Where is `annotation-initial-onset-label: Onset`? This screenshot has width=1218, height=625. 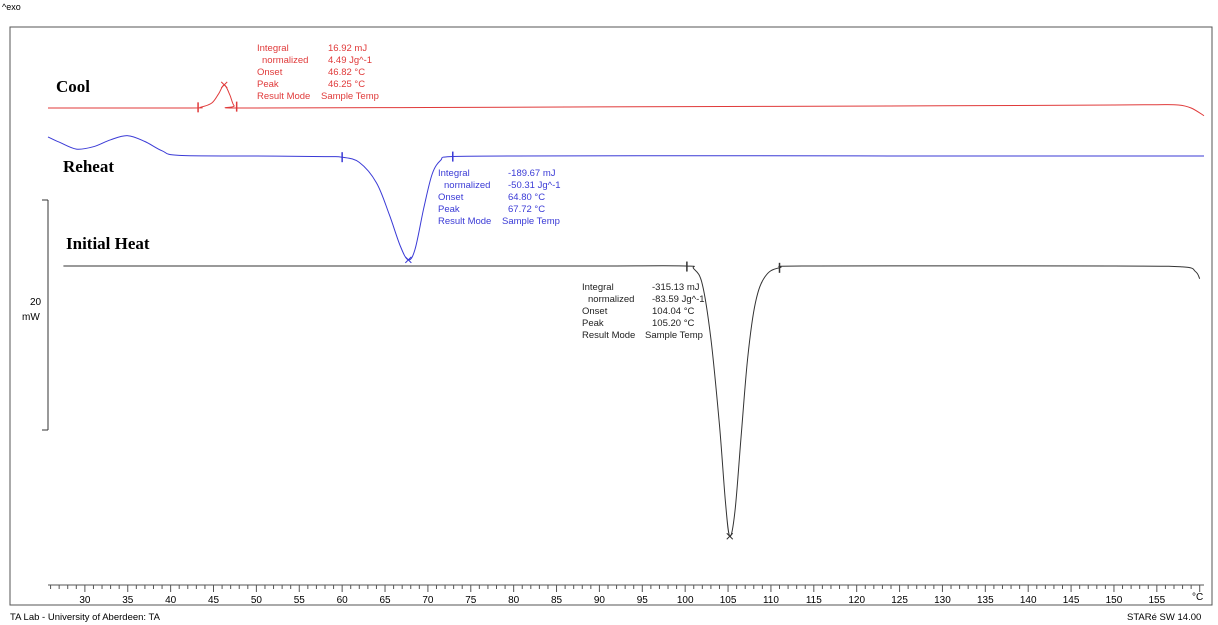 annotation-initial-onset-label: Onset is located at coordinates (595, 311).